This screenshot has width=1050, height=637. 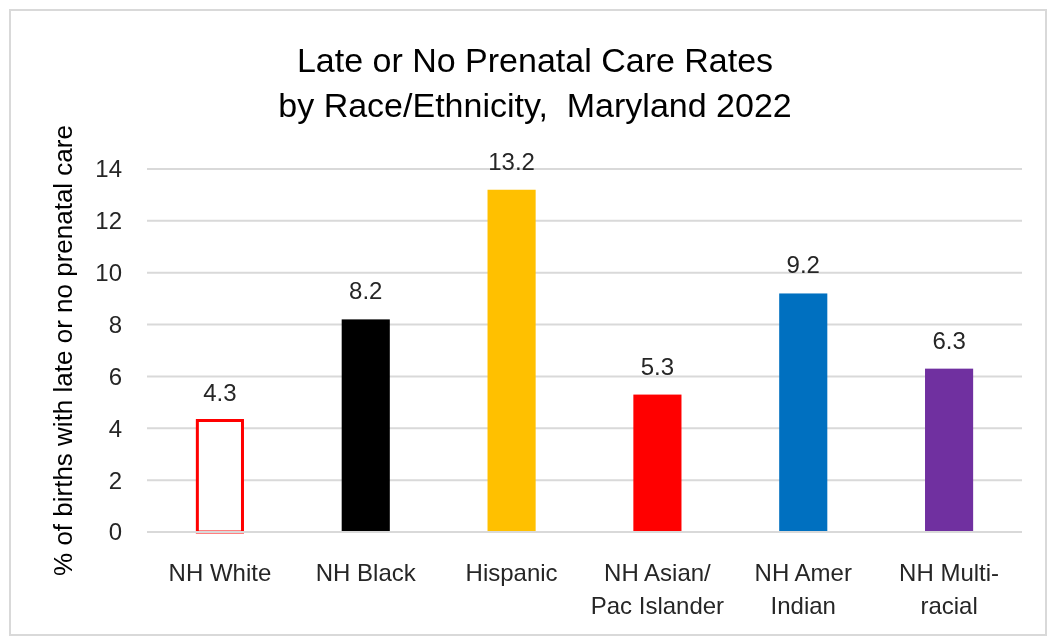 I want to click on y-tick-label: 2, so click(x=115, y=480).